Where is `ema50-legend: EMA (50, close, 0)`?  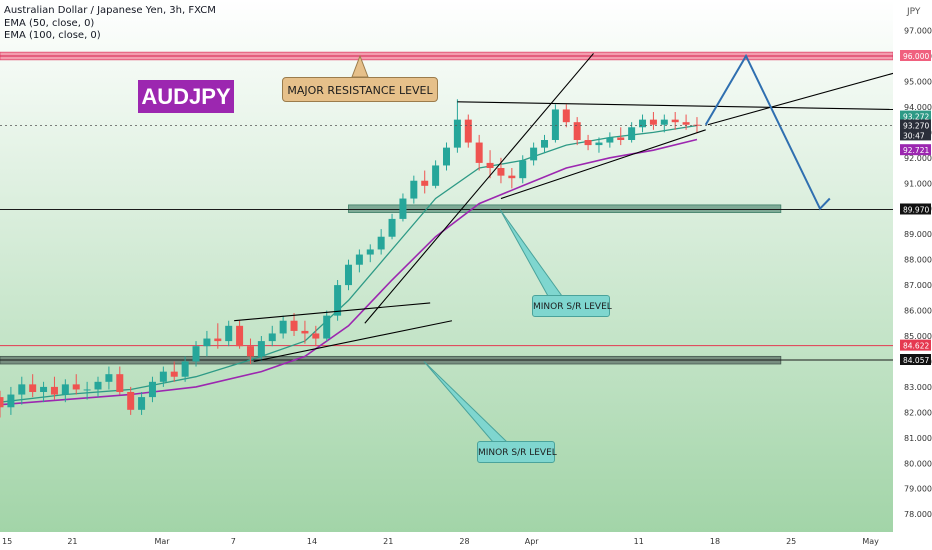 ema50-legend: EMA (50, close, 0) is located at coordinates (49, 23).